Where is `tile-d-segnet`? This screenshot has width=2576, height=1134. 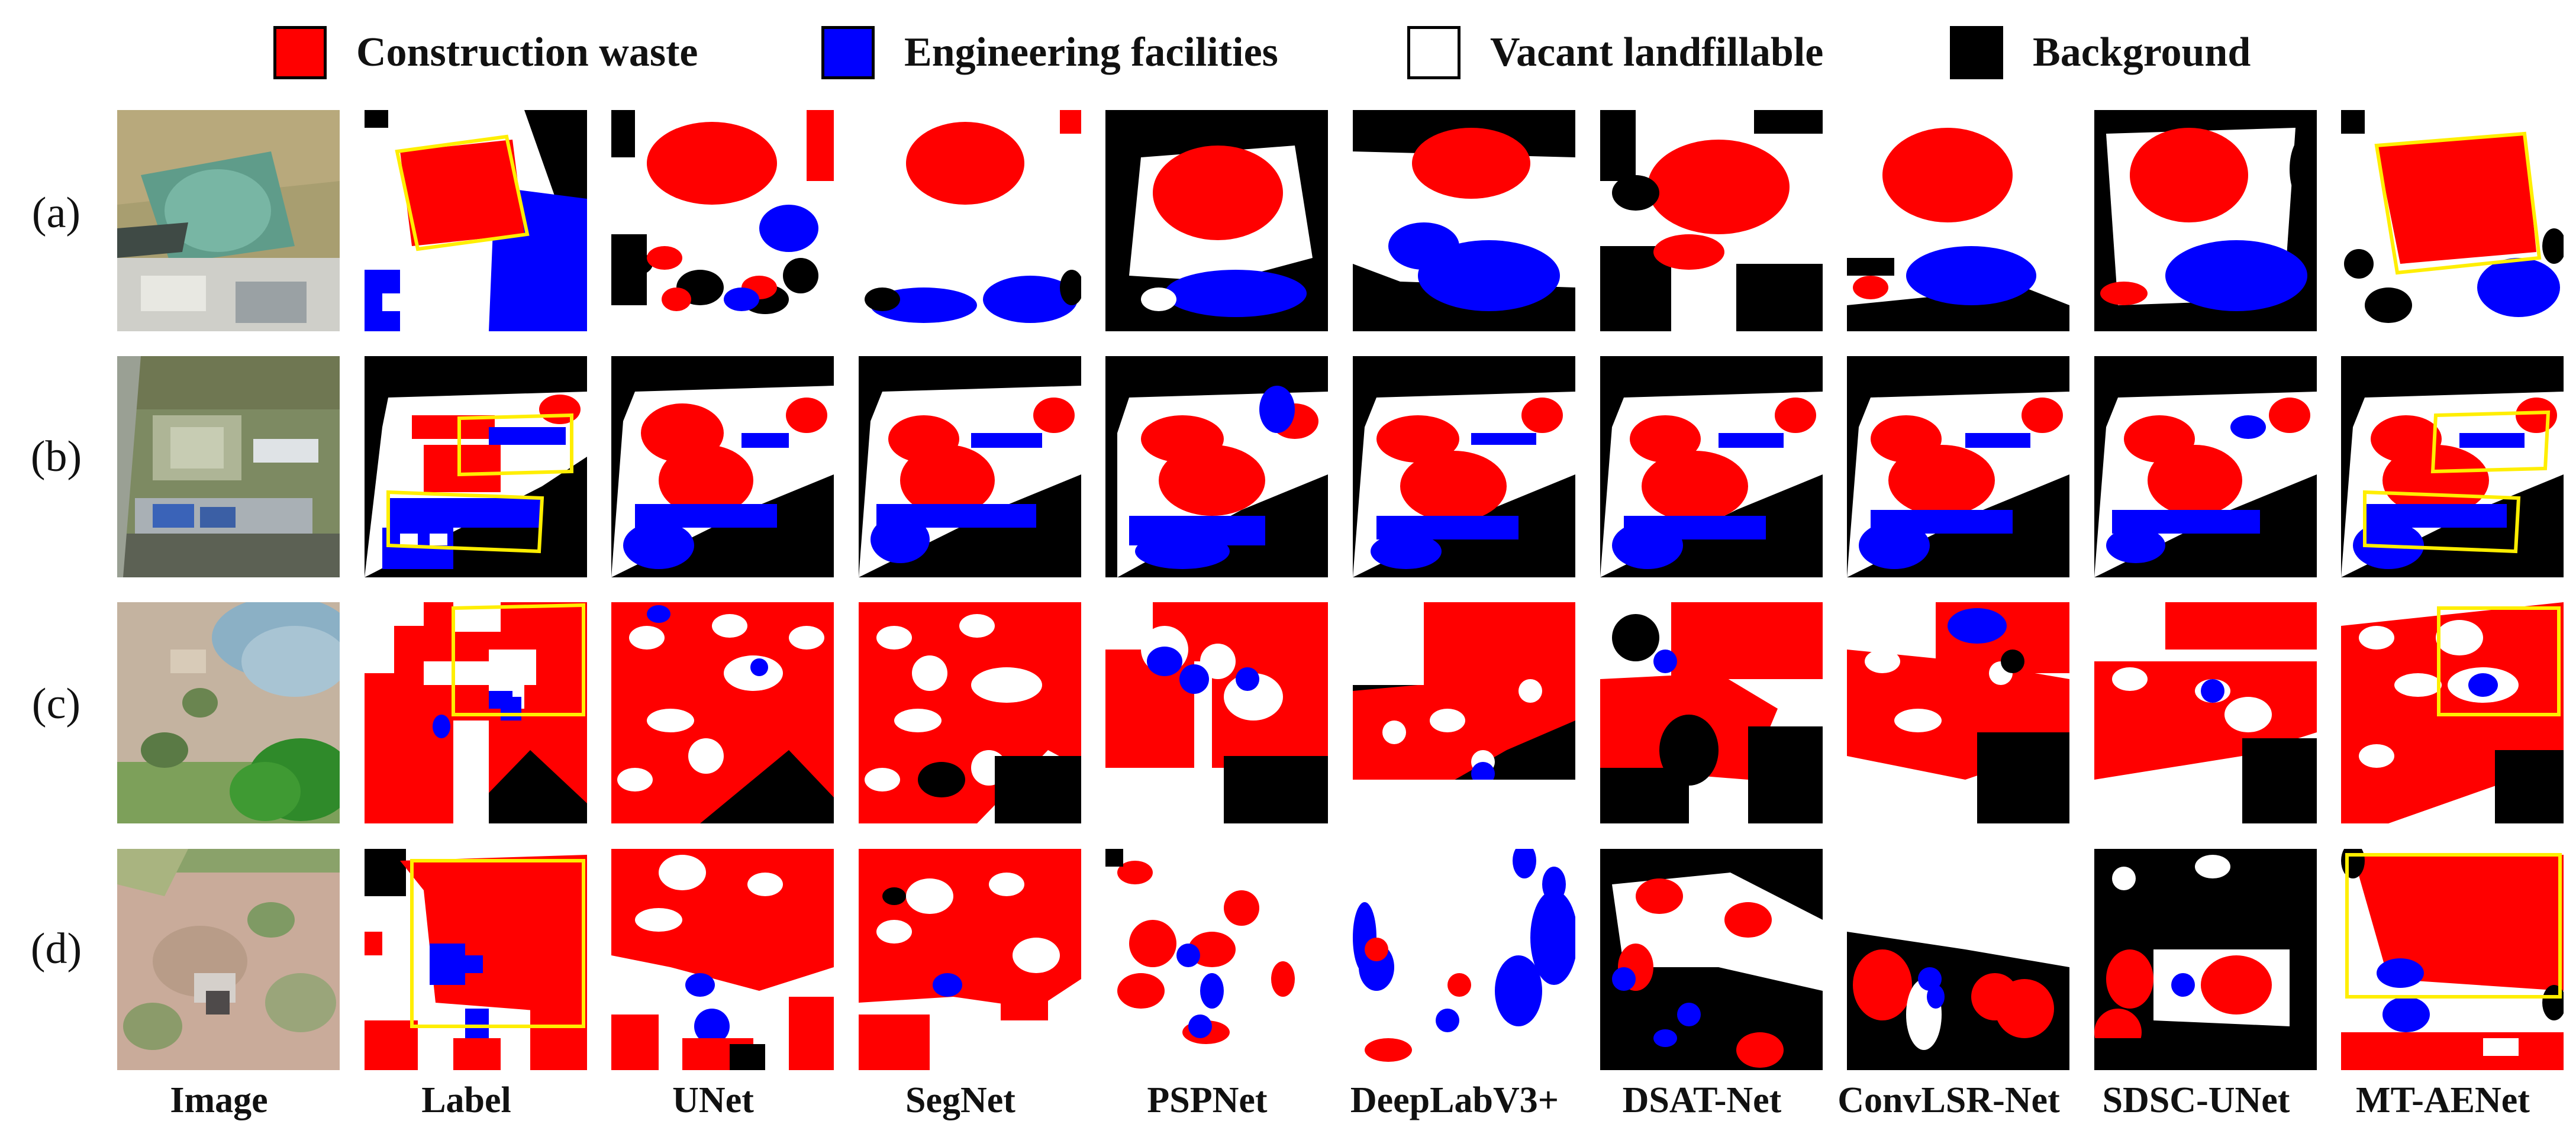
tile-d-segnet is located at coordinates (970, 959).